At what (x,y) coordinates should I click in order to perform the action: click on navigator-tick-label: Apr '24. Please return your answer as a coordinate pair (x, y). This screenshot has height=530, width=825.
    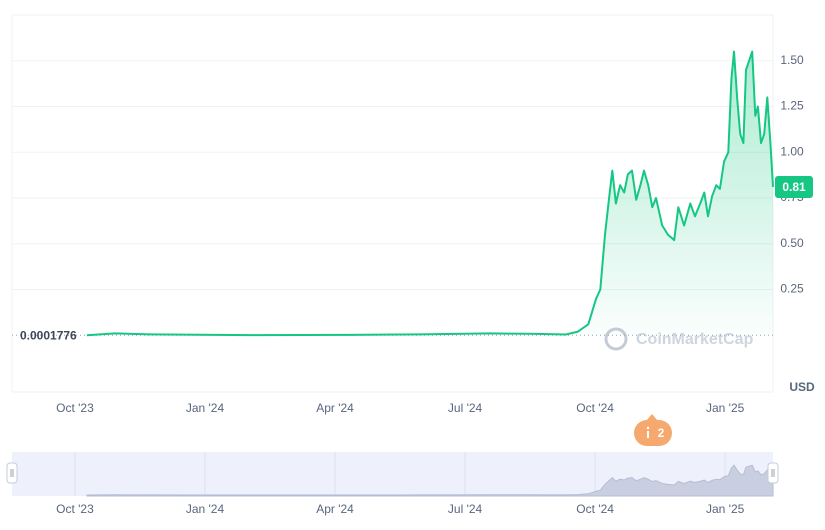
    Looking at the image, I should click on (335, 509).